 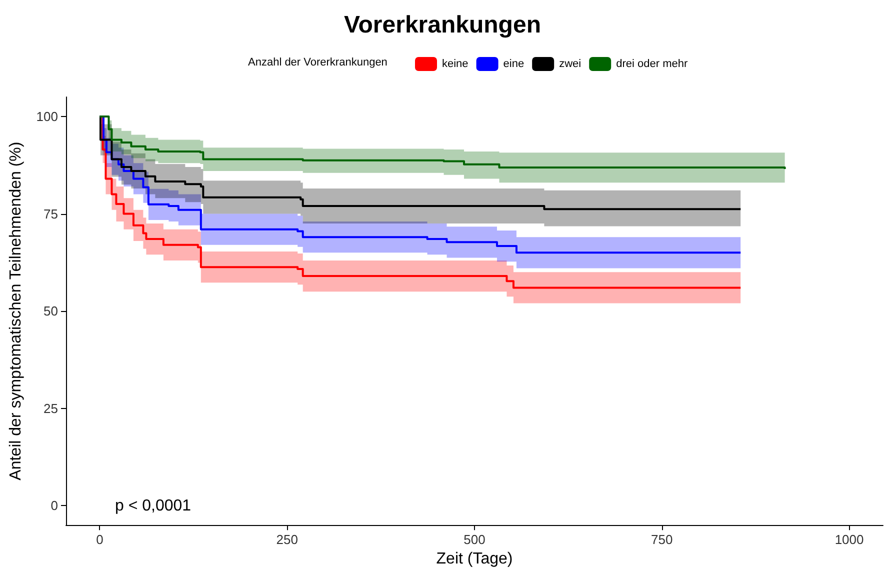 I want to click on y-tick-label: 100, so click(x=47, y=116).